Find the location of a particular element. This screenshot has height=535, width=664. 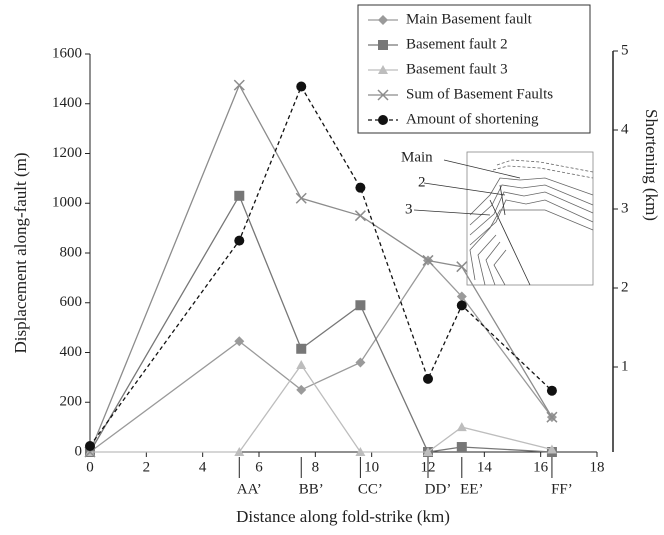

section-label: DD’ is located at coordinates (438, 489).